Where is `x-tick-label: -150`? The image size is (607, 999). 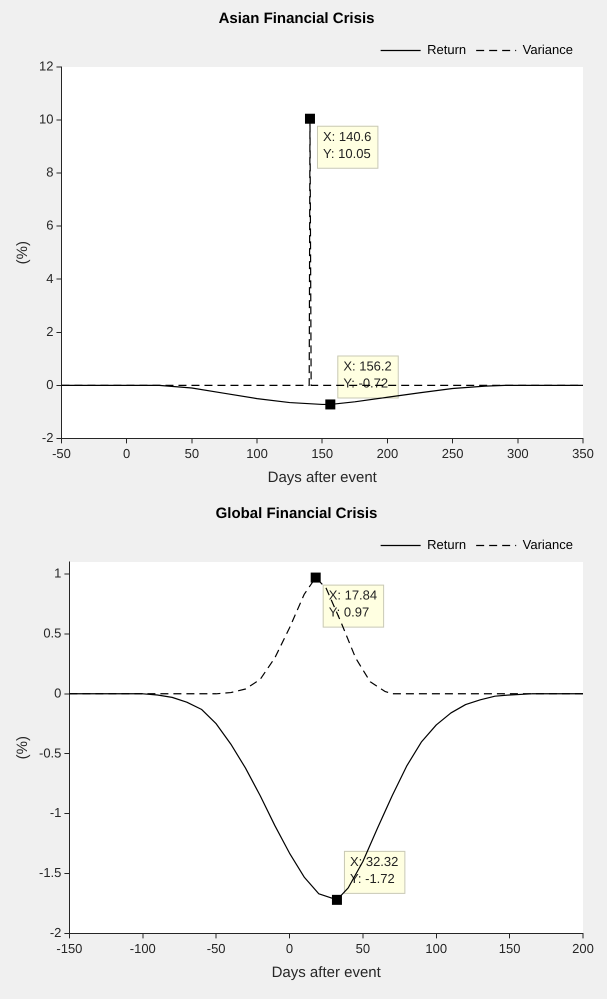
x-tick-label: -150 is located at coordinates (69, 948).